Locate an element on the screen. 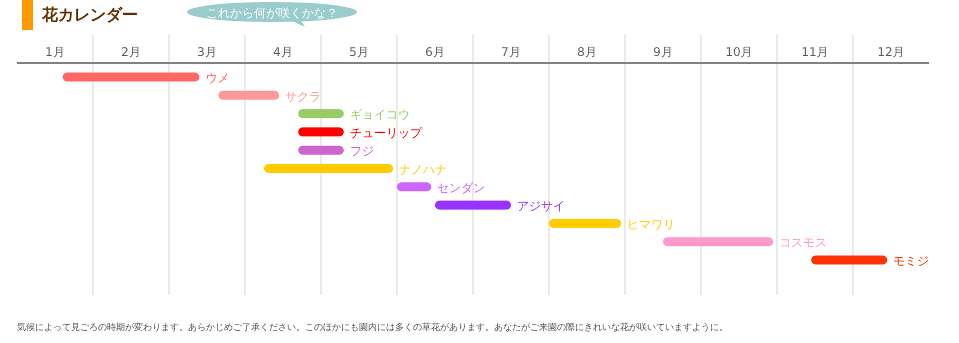  y-tick-label: ナノハナ is located at coordinates (423, 169).